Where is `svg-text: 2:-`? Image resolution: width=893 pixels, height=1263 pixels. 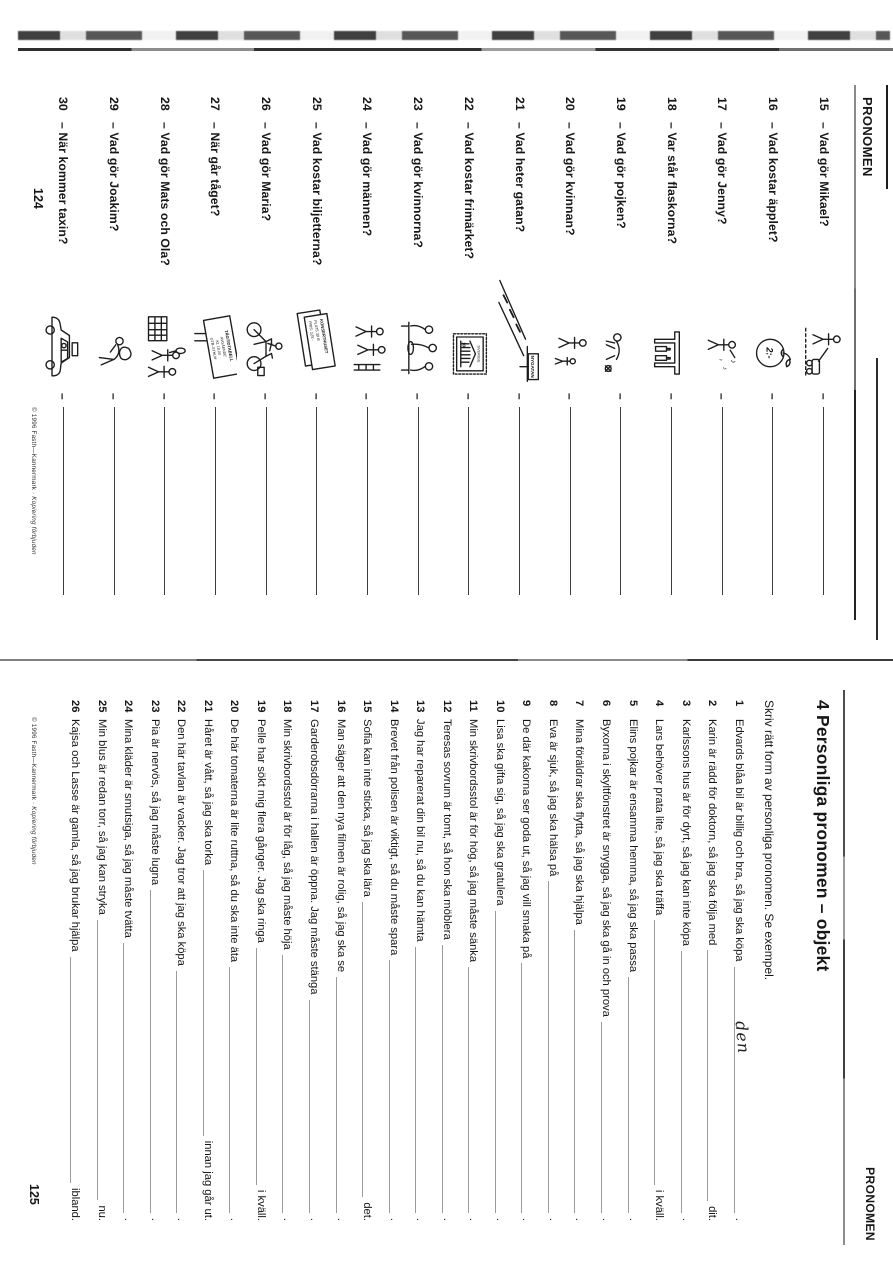
svg-text: 2:- is located at coordinates (770, 352).